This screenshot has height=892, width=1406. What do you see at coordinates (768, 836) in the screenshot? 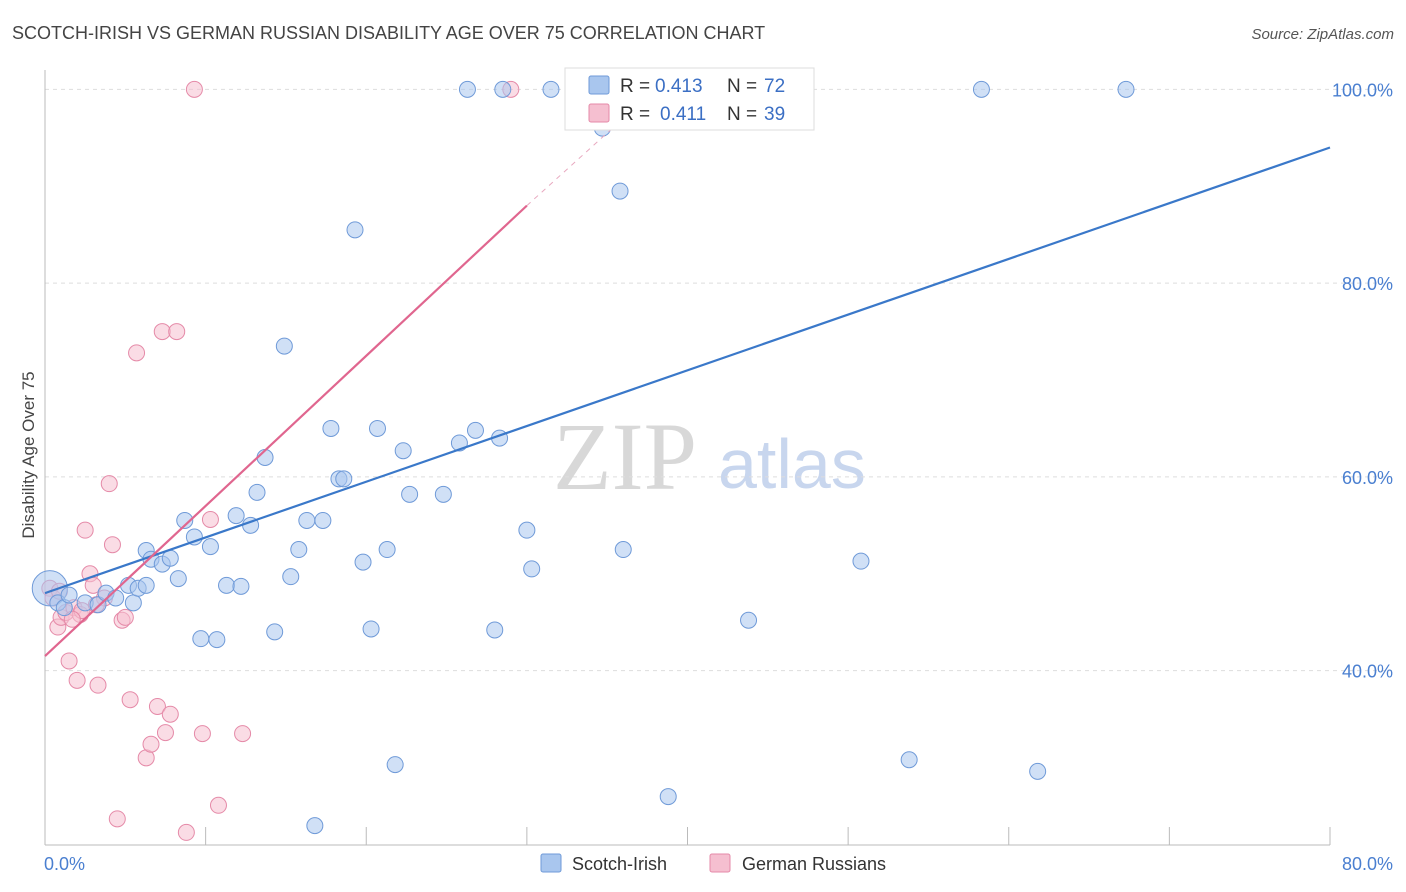
I see `x-ticks` at bounding box center [768, 836].